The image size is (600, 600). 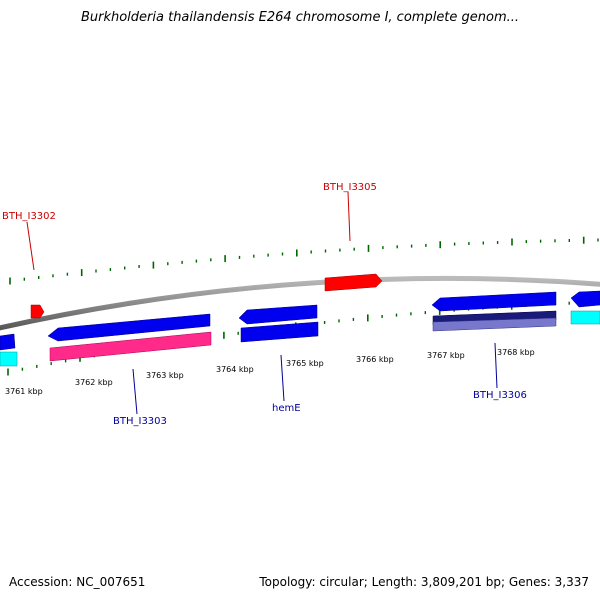 What do you see at coordinates (375, 359) in the screenshot?
I see `scale-label-3766: 3766 kbp` at bounding box center [375, 359].